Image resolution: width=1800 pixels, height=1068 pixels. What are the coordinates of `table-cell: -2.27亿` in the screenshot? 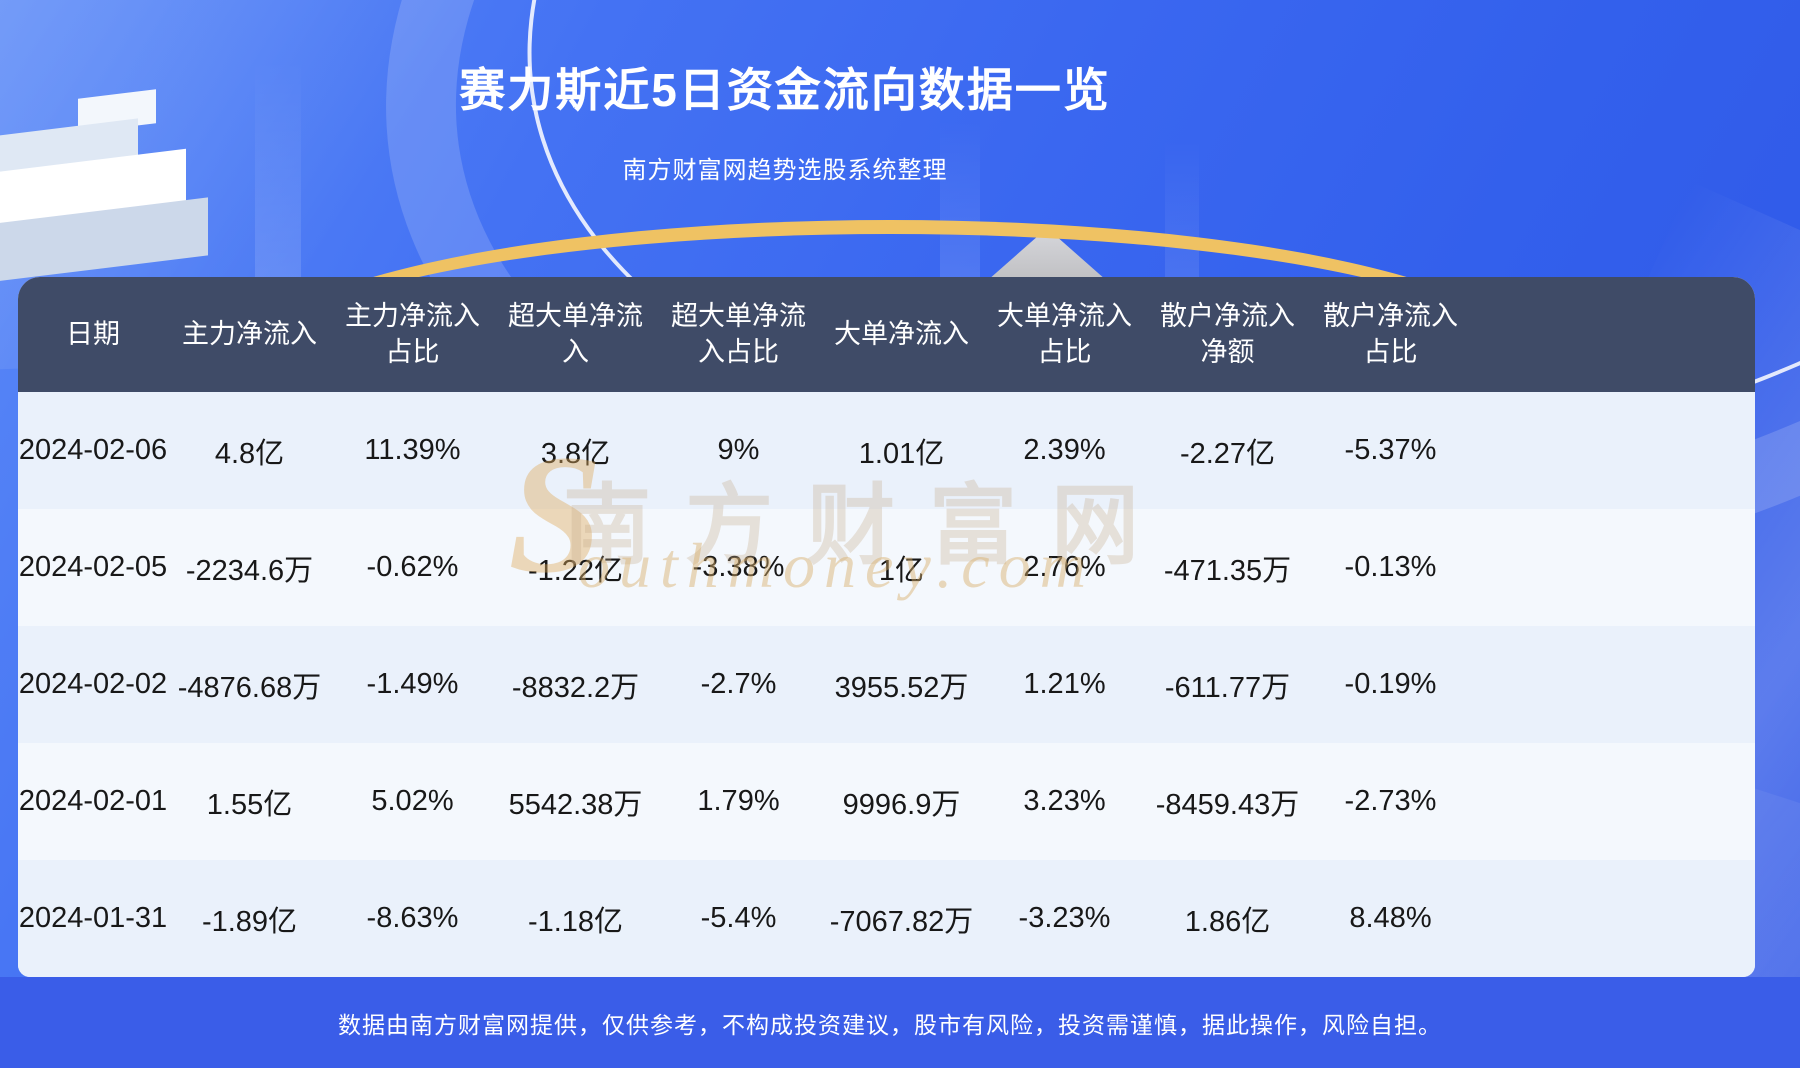 It's located at (1227, 453).